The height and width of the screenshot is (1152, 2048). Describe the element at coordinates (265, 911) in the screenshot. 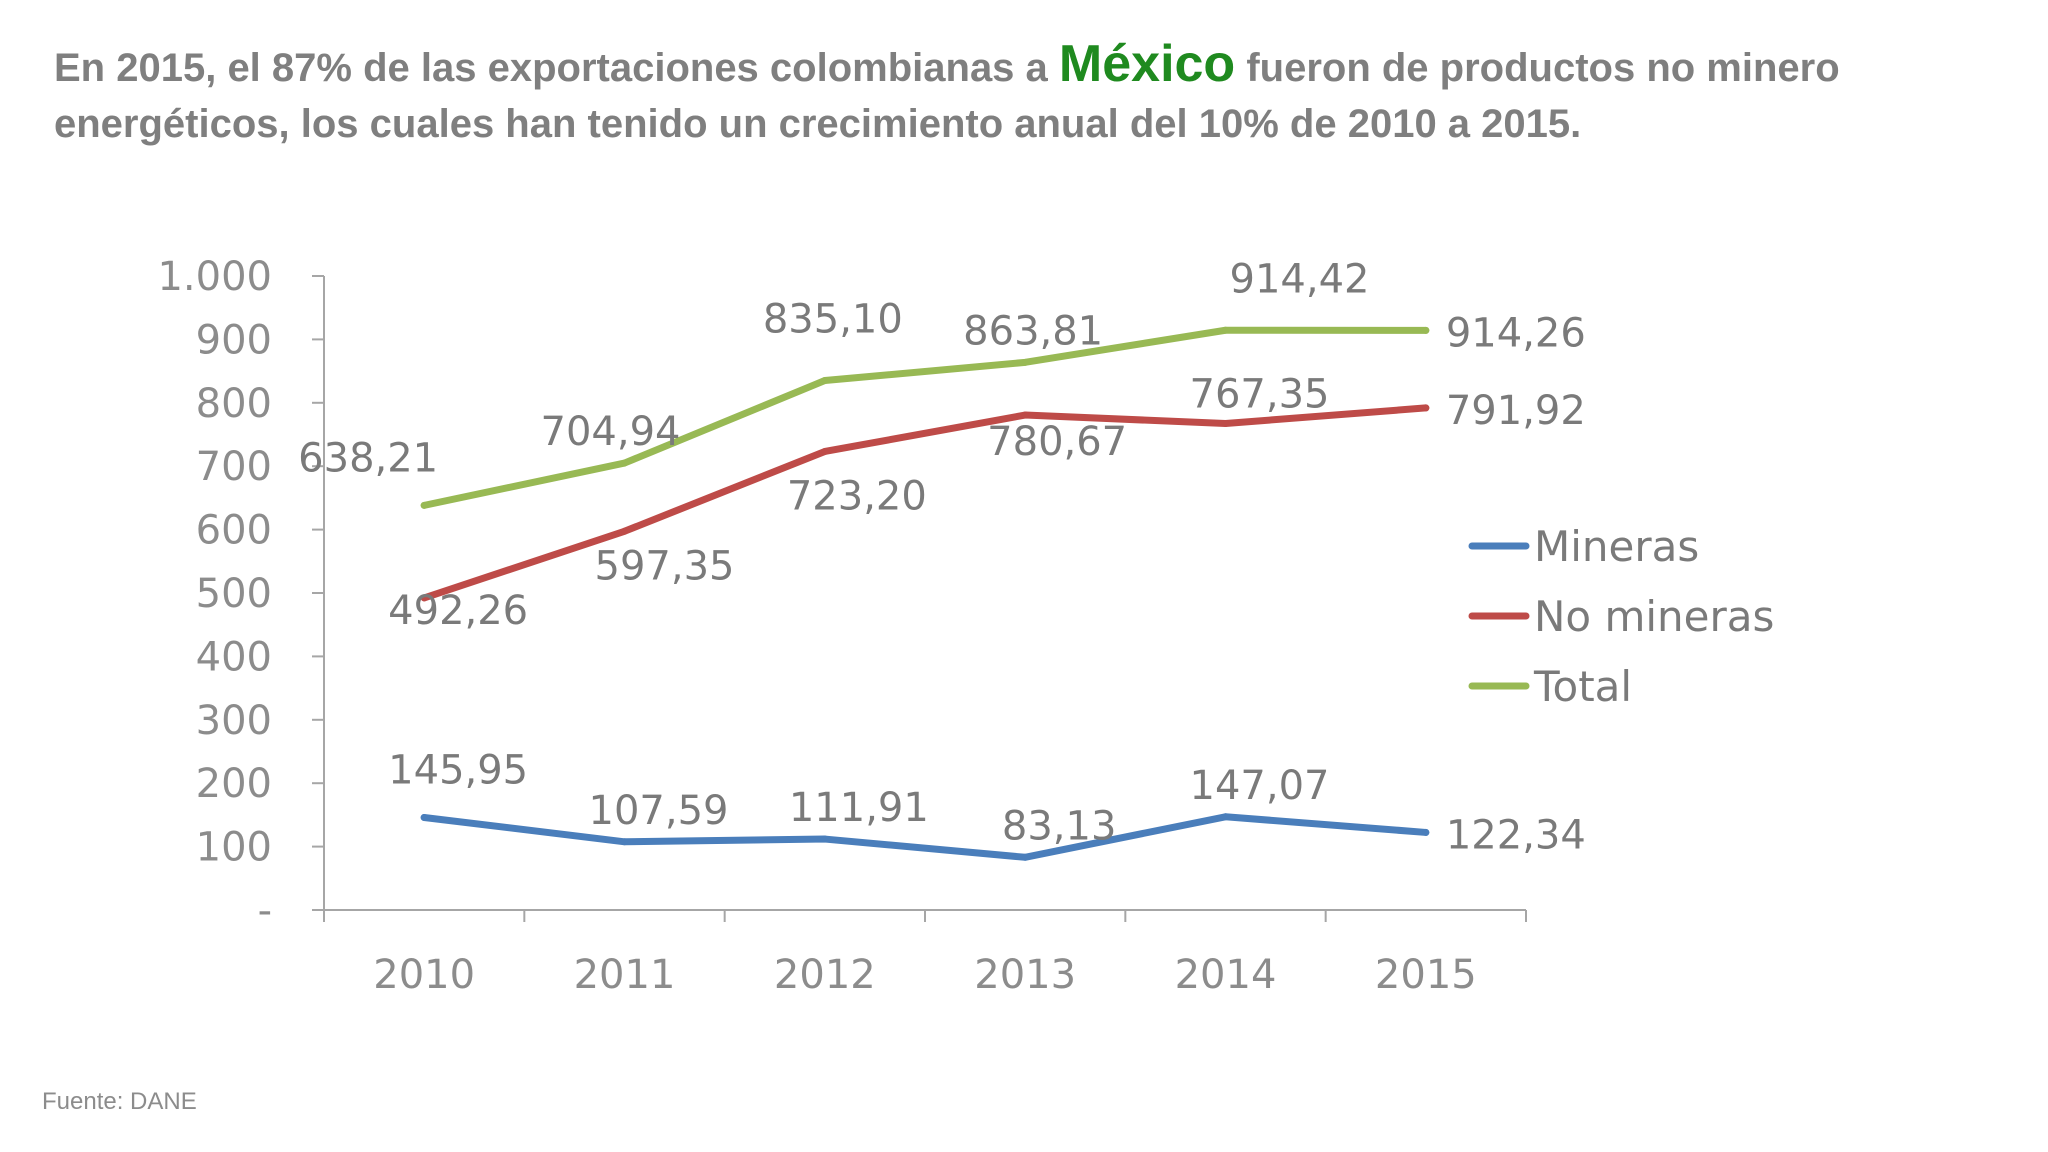

I see `y-tick-label: -` at that location.